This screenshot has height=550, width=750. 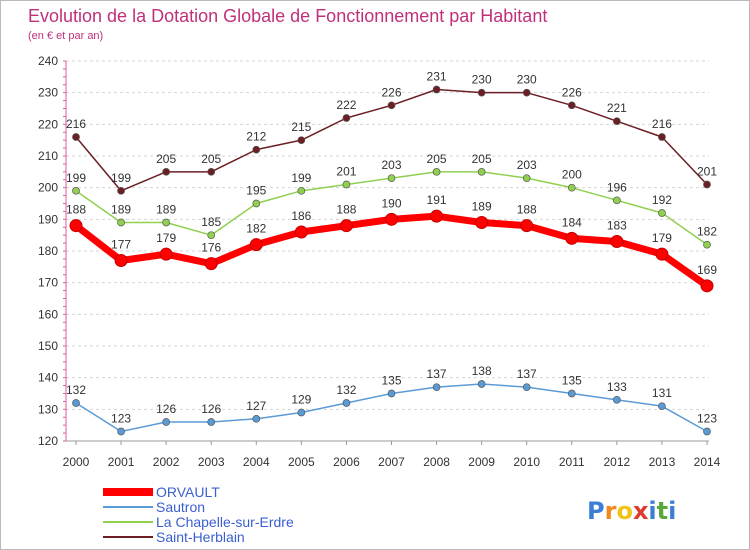 I want to click on y-tick-label: 140, so click(x=48, y=378).